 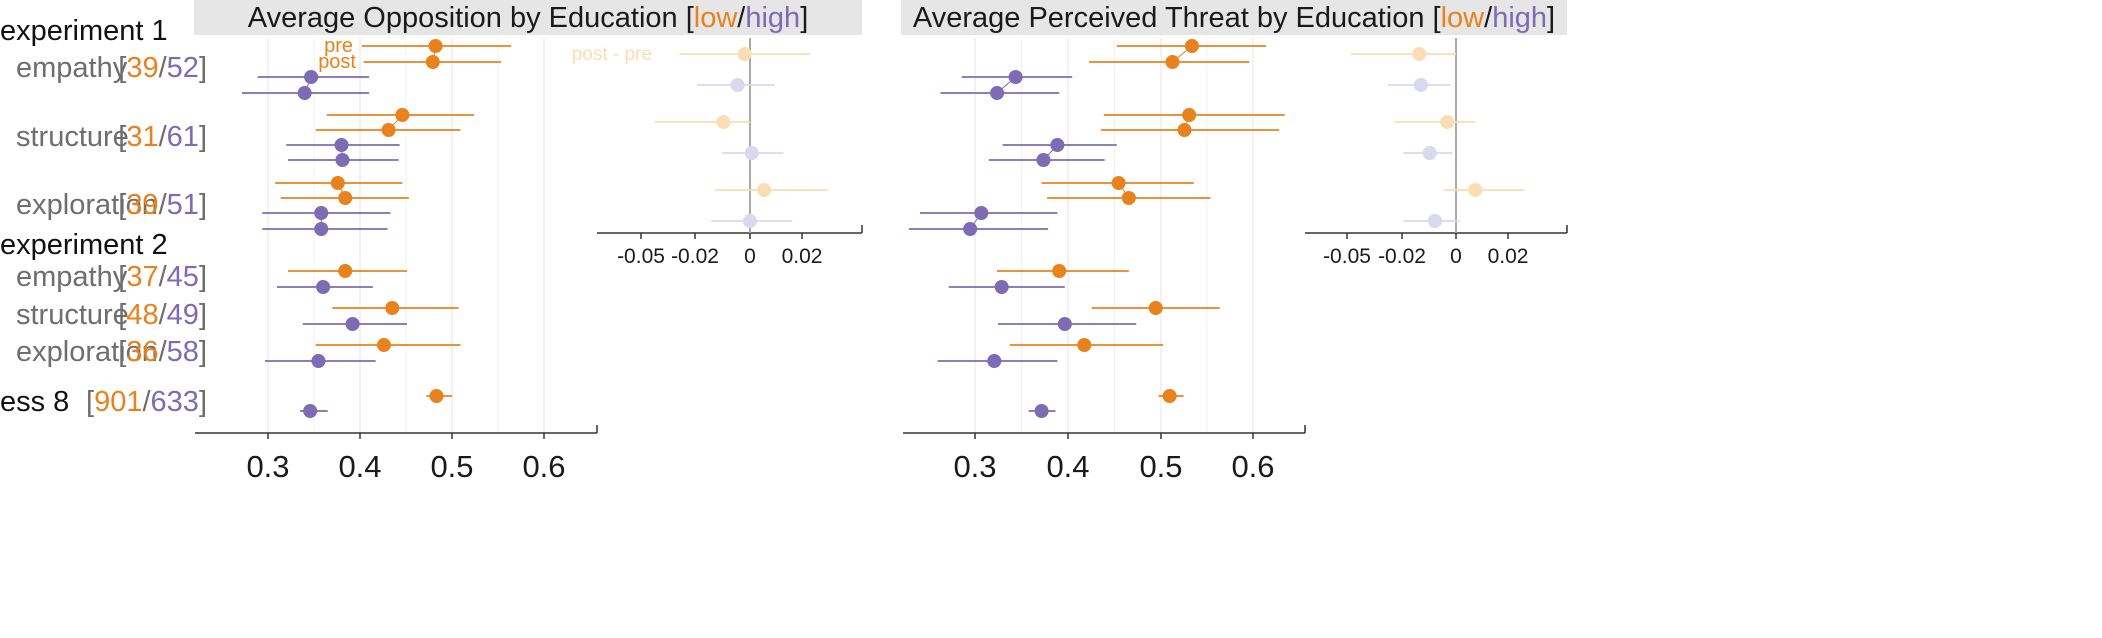 I want to click on row-label-7: ess 8, so click(x=34, y=402).